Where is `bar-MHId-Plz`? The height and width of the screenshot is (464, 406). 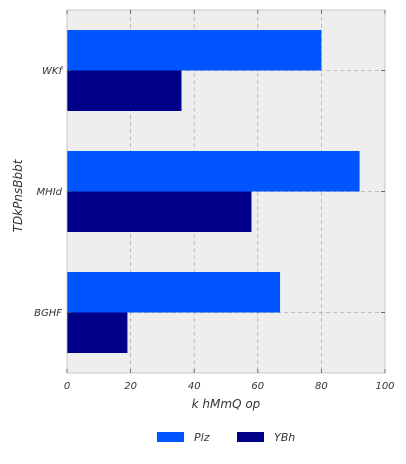
bar-MHId-Plz is located at coordinates (213, 171).